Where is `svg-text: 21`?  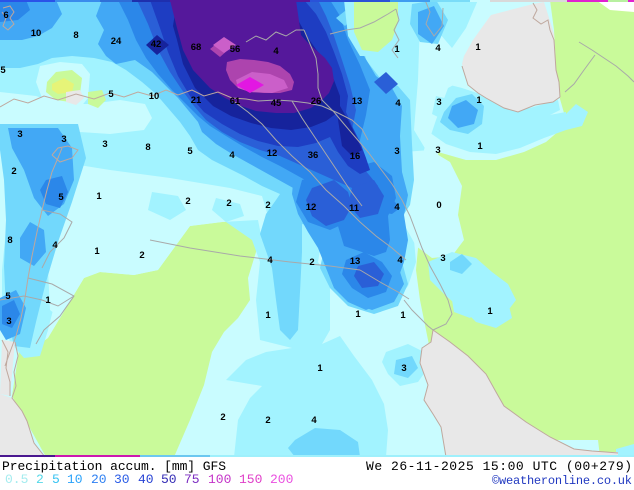
svg-text: 21 is located at coordinates (196, 100).